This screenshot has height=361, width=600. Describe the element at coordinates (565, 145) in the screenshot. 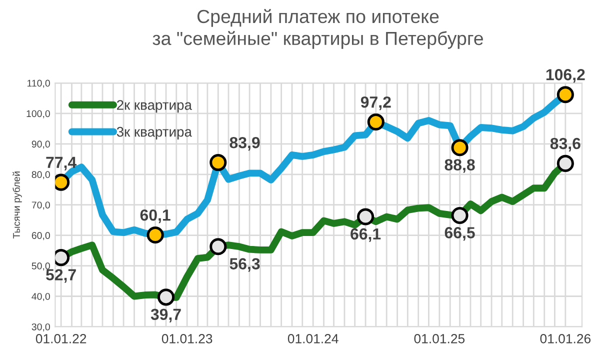

I see `data-label: 83,6` at that location.